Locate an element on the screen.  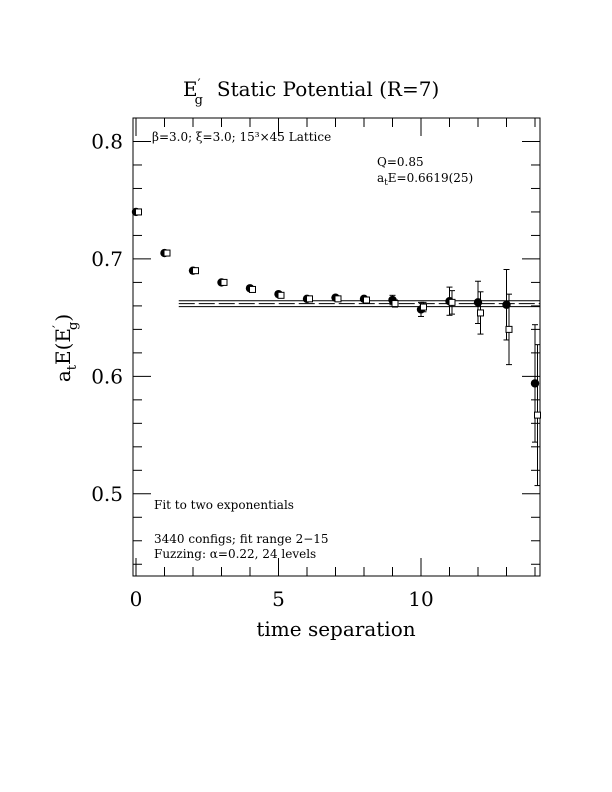
y-tick-label: 0.8 is located at coordinates (107, 141).